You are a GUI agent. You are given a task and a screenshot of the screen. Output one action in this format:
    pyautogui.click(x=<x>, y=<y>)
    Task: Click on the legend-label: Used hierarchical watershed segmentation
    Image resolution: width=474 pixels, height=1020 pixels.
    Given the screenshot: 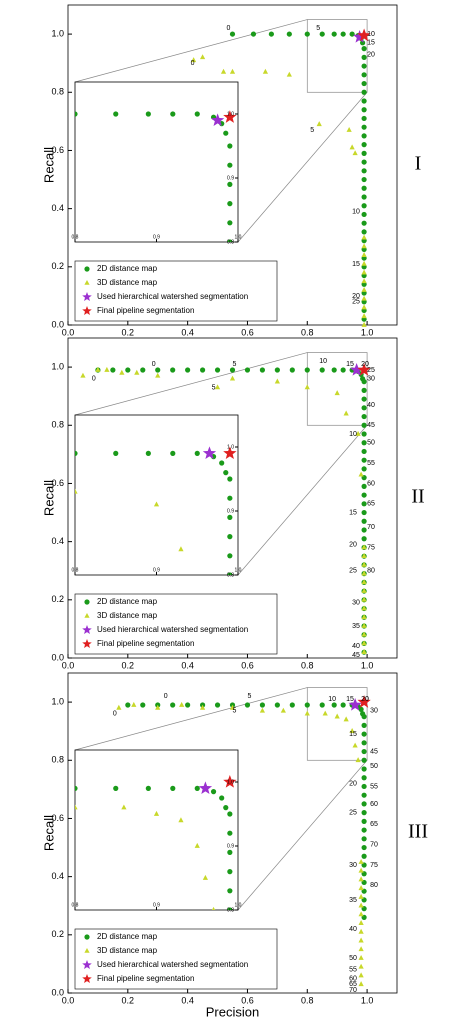 What is the action you would take?
    pyautogui.click(x=172, y=296)
    